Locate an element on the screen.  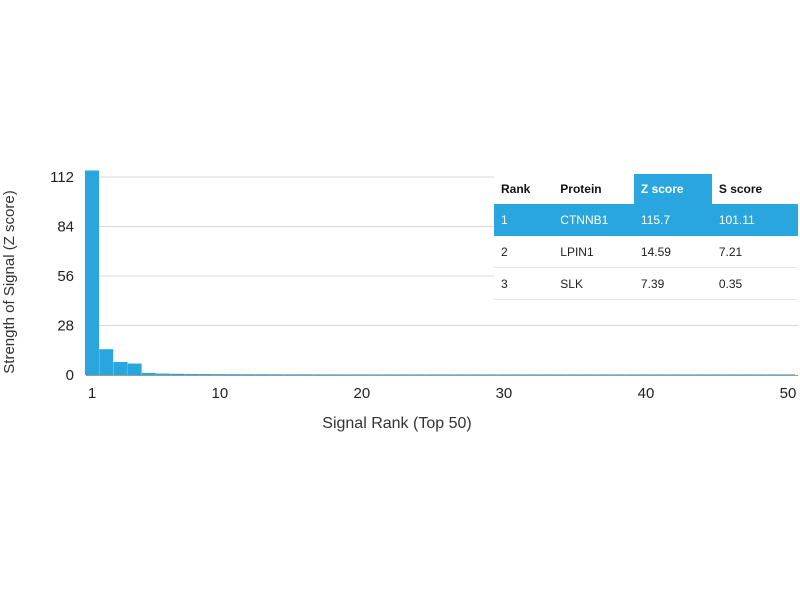
table-row: 1 CTNNB1 115.7 101.11 is located at coordinates (646, 220).